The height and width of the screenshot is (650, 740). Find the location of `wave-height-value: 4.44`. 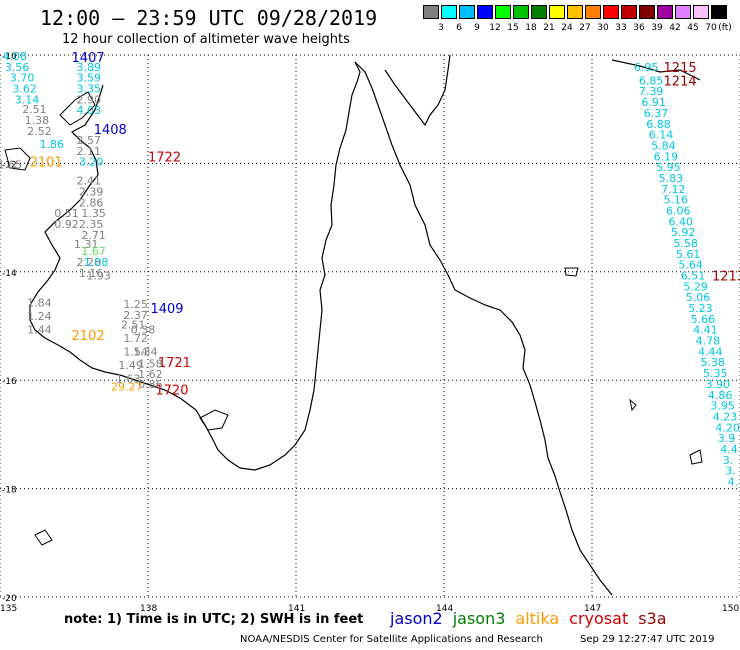

wave-height-value: 4.44 is located at coordinates (710, 351).